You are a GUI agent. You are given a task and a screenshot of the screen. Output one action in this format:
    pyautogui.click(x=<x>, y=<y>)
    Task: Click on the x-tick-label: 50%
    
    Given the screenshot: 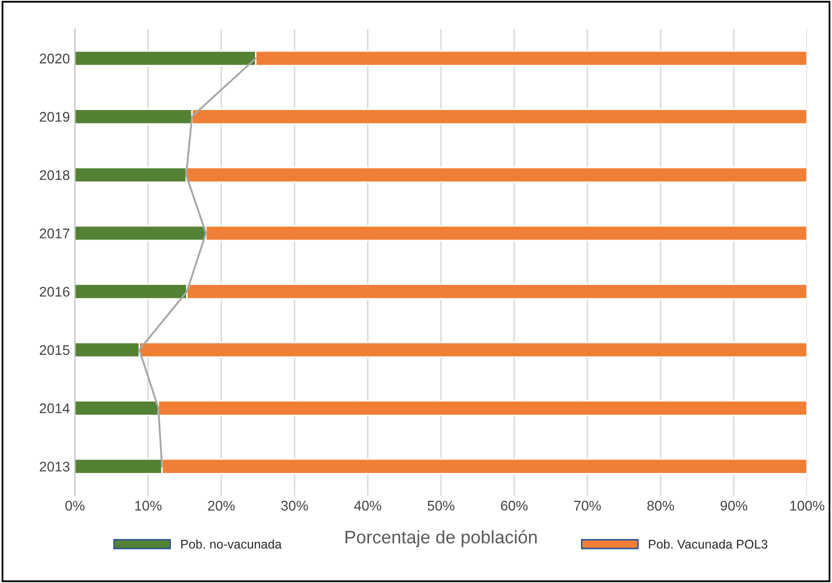 What is the action you would take?
    pyautogui.click(x=441, y=505)
    